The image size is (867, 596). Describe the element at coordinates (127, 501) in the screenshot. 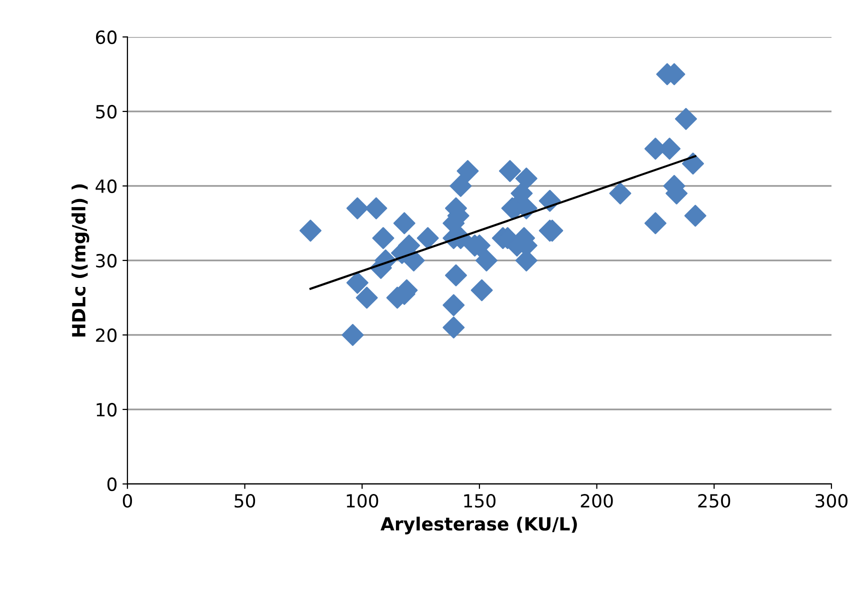

I see `x-tick-label: 0` at that location.